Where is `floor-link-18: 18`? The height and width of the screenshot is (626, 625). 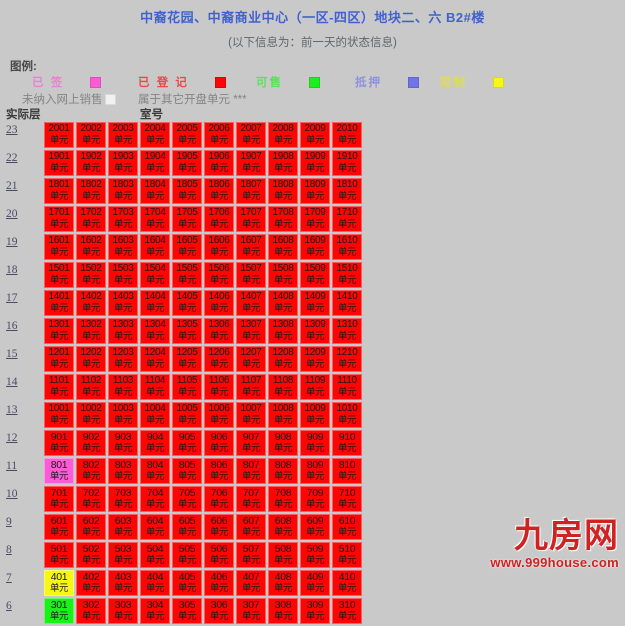
floor-link-18: 18 is located at coordinates (12, 270).